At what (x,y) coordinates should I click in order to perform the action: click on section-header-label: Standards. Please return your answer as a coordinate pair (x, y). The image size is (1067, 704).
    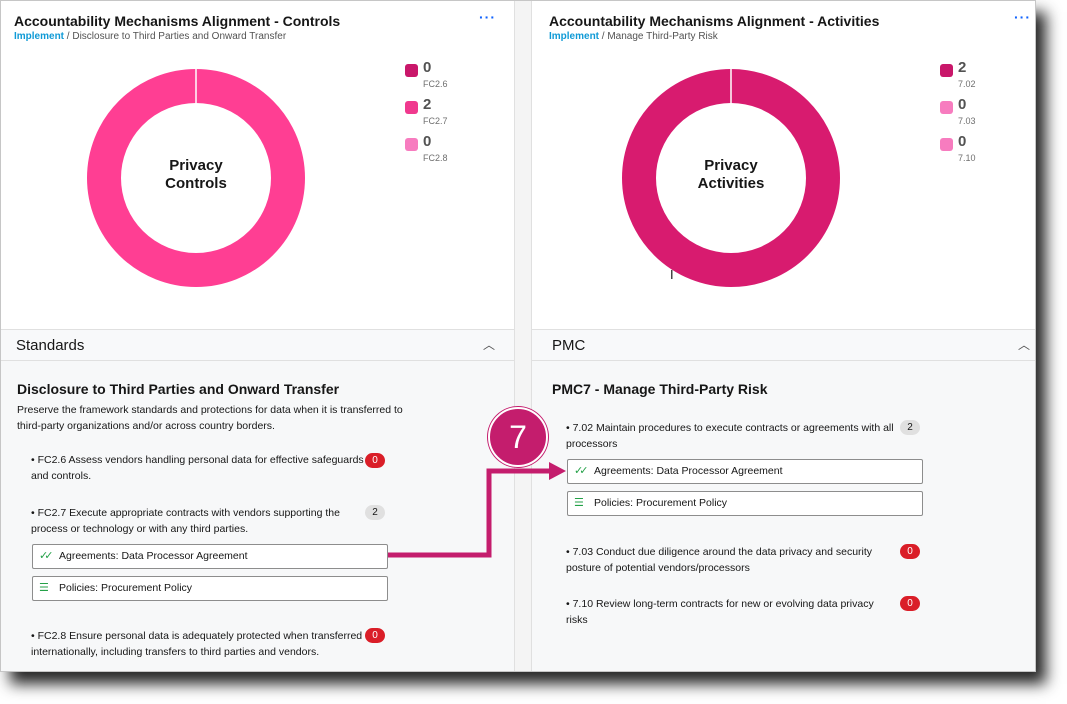
    Looking at the image, I should click on (50, 345).